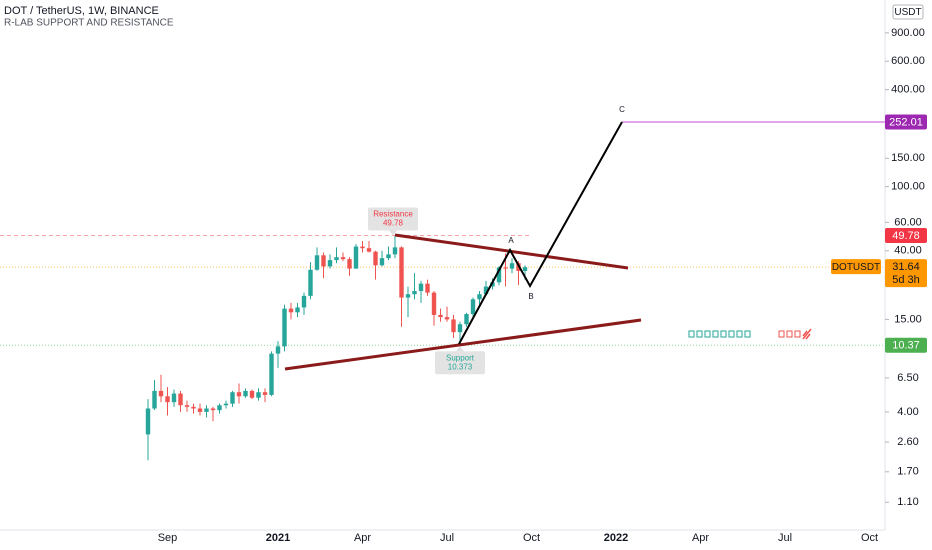  What do you see at coordinates (908, 251) in the screenshot?
I see `y-tick-label: 40.00` at bounding box center [908, 251].